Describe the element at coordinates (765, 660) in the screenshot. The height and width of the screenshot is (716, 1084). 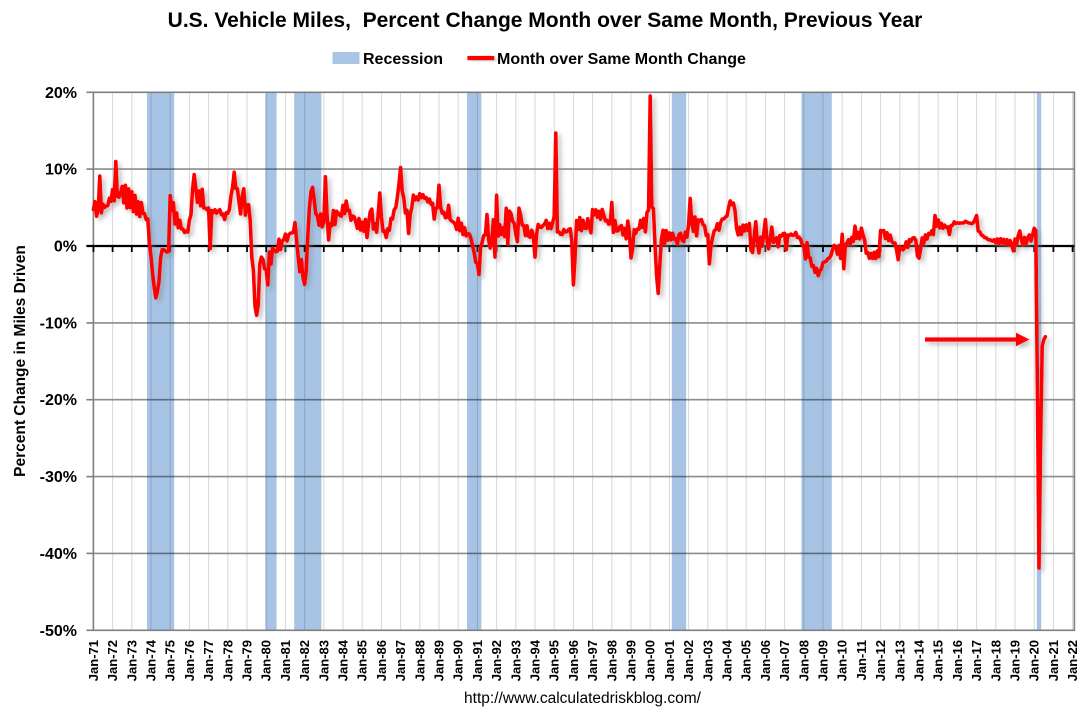
I see `svg-text: Jan-06` at that location.